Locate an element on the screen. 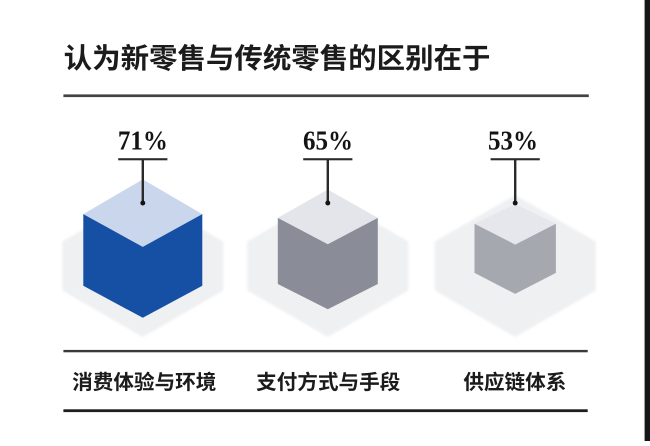  svg-text: 65% is located at coordinates (328, 140).